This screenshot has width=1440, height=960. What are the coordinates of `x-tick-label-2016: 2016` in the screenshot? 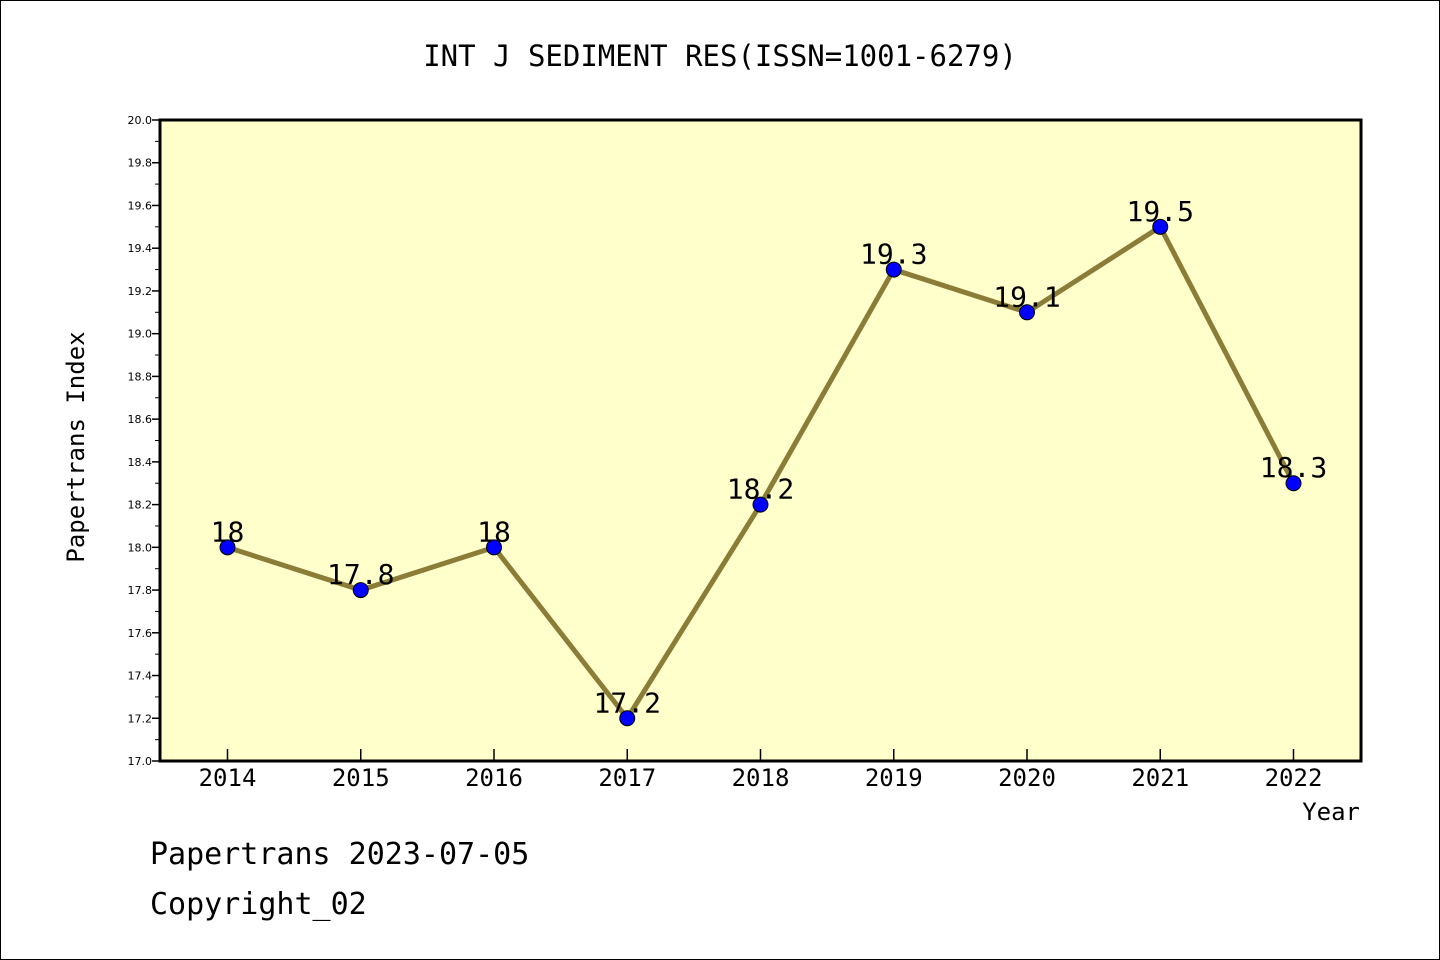 It's located at (494, 778).